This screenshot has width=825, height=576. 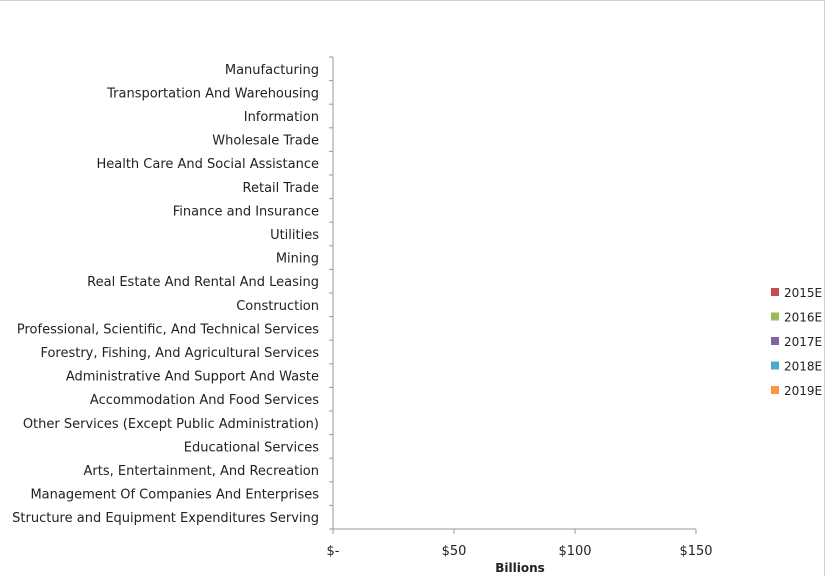 I want to click on category-label: Real Estate And Rental And Leasing, so click(x=203, y=282).